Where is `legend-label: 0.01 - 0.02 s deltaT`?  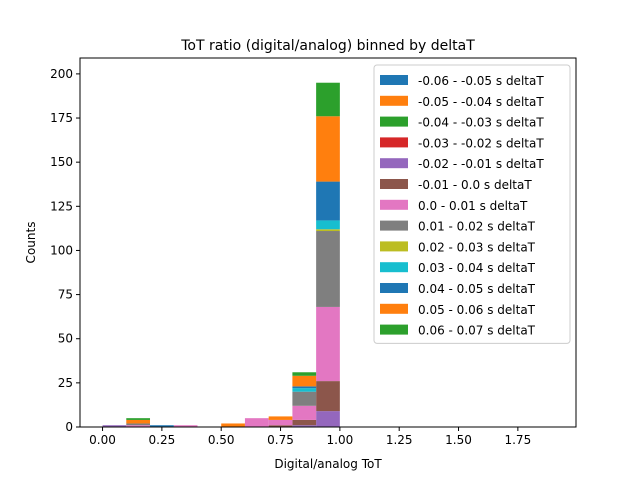 legend-label: 0.01 - 0.02 s deltaT is located at coordinates (477, 227).